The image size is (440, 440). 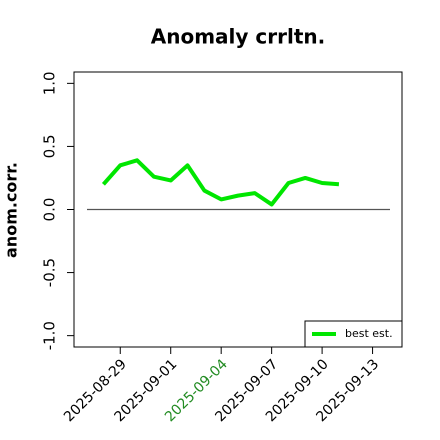 I want to click on y-tick-label: 0.5, so click(x=50, y=146).